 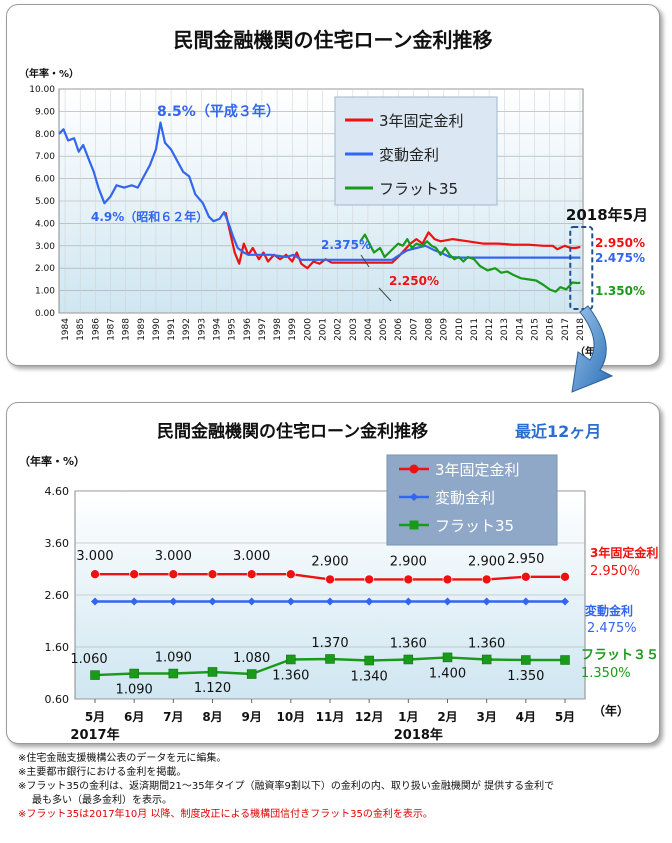 I want to click on y-tick-label: 1.00, so click(x=45, y=292).